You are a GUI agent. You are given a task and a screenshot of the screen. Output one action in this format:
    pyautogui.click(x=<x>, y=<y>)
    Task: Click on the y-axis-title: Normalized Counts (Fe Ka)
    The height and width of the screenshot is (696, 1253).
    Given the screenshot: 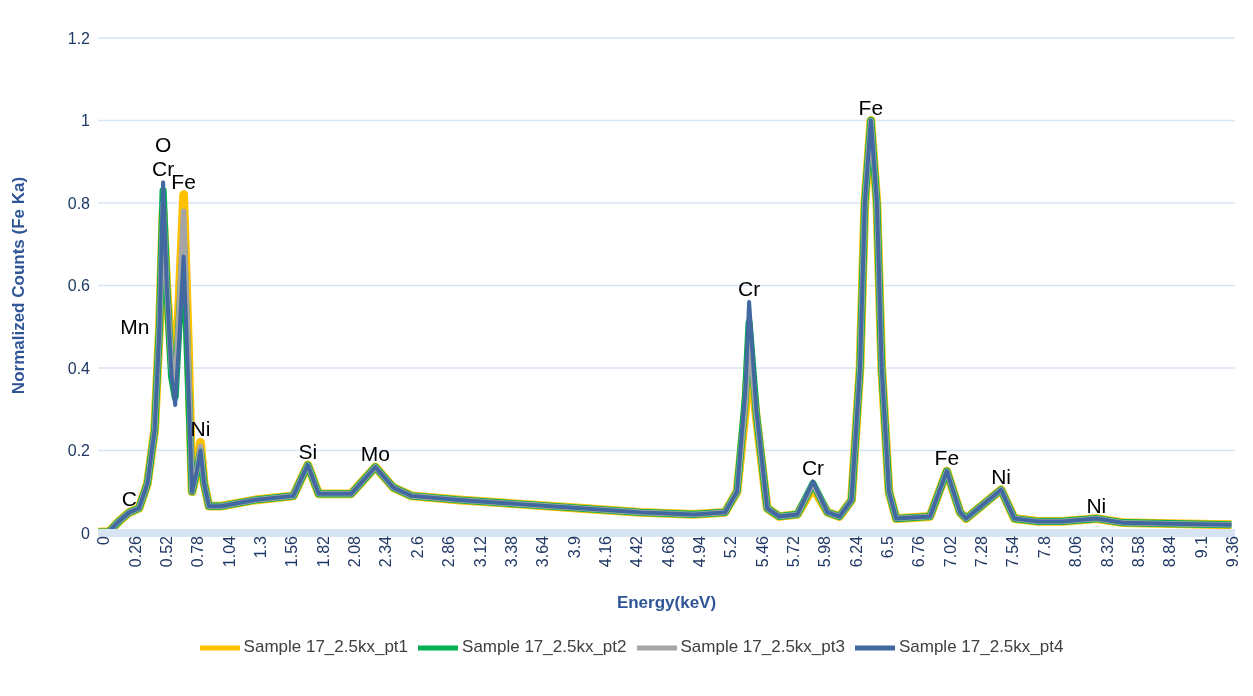 What is the action you would take?
    pyautogui.click(x=19, y=285)
    